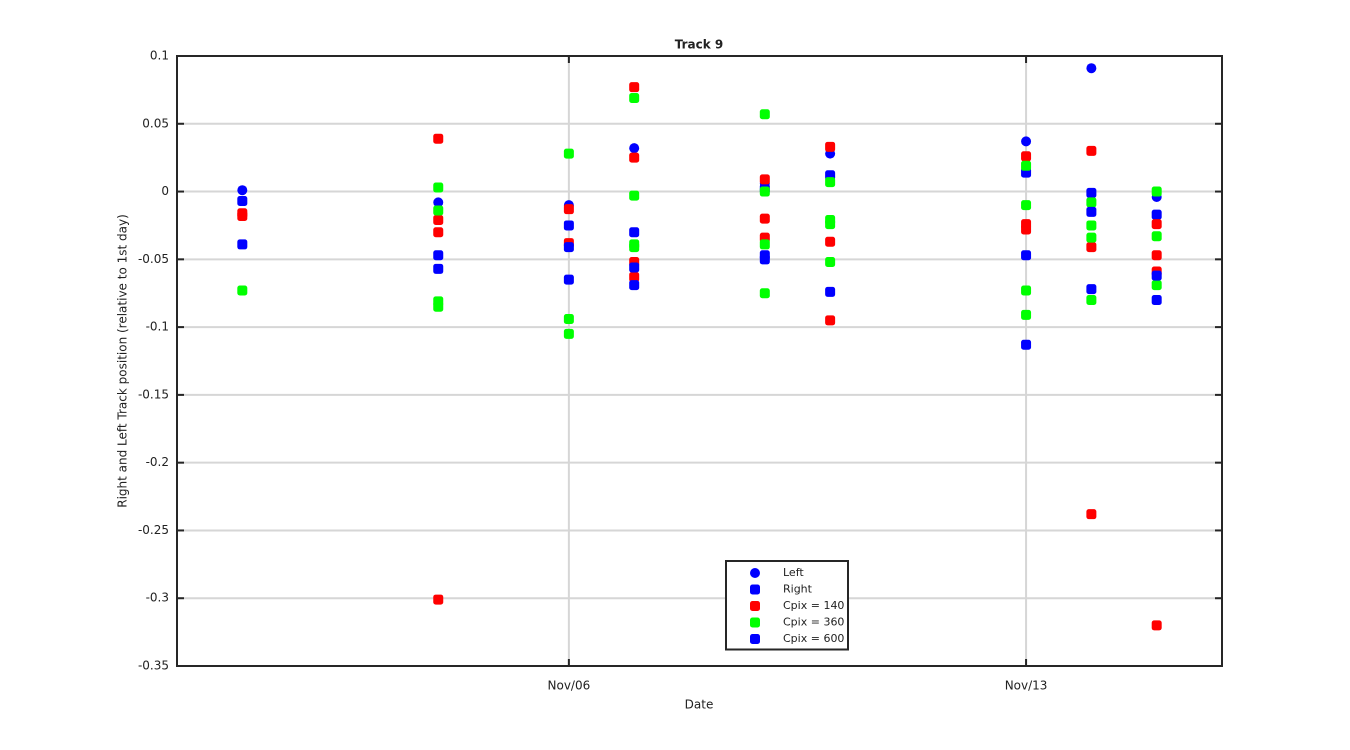 Image resolution: width=1350 pixels, height=750 pixels. Describe the element at coordinates (155, 123) in the screenshot. I see `y-tick-label: 0.05` at that location.